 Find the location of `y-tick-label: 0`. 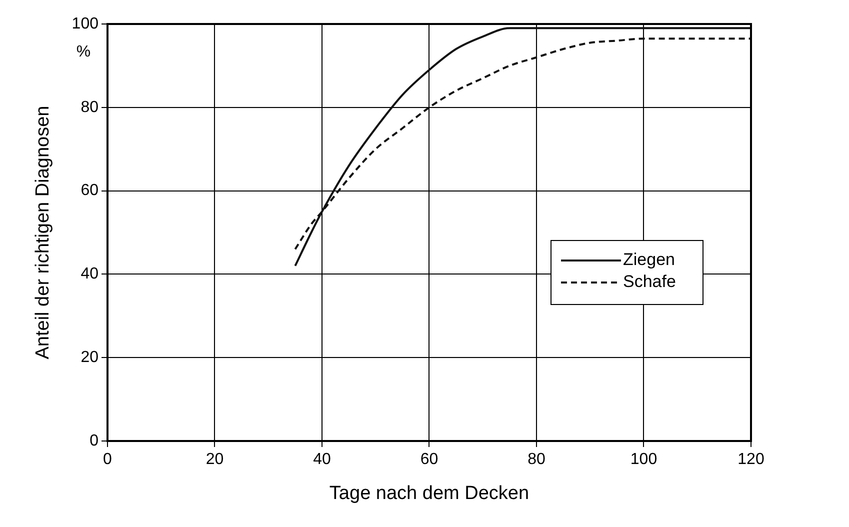

y-tick-label: 0 is located at coordinates (94, 441).